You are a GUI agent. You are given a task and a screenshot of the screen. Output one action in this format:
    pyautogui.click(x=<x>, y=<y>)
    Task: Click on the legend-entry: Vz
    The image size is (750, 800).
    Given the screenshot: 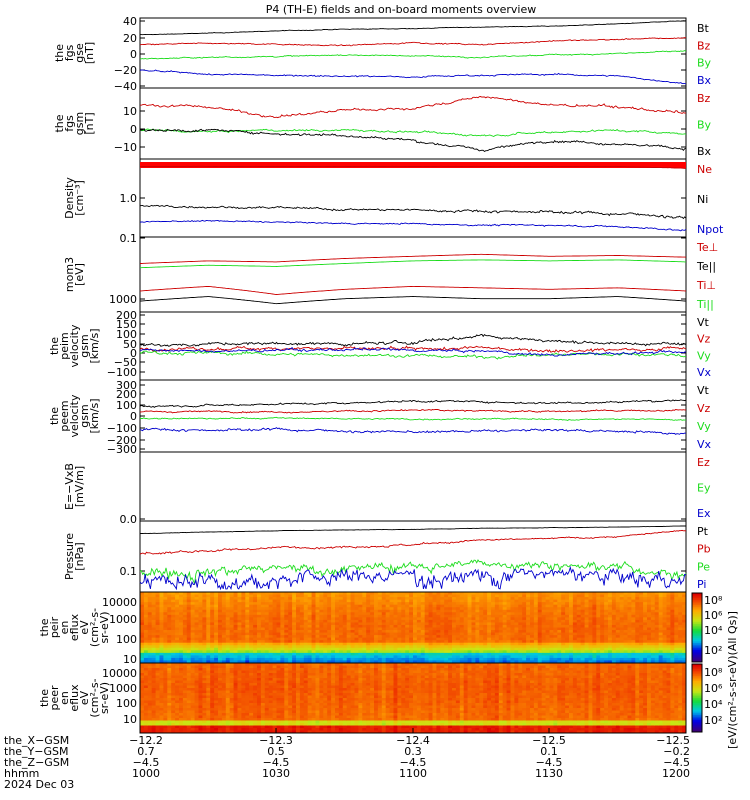 What is the action you would take?
    pyautogui.click(x=704, y=339)
    